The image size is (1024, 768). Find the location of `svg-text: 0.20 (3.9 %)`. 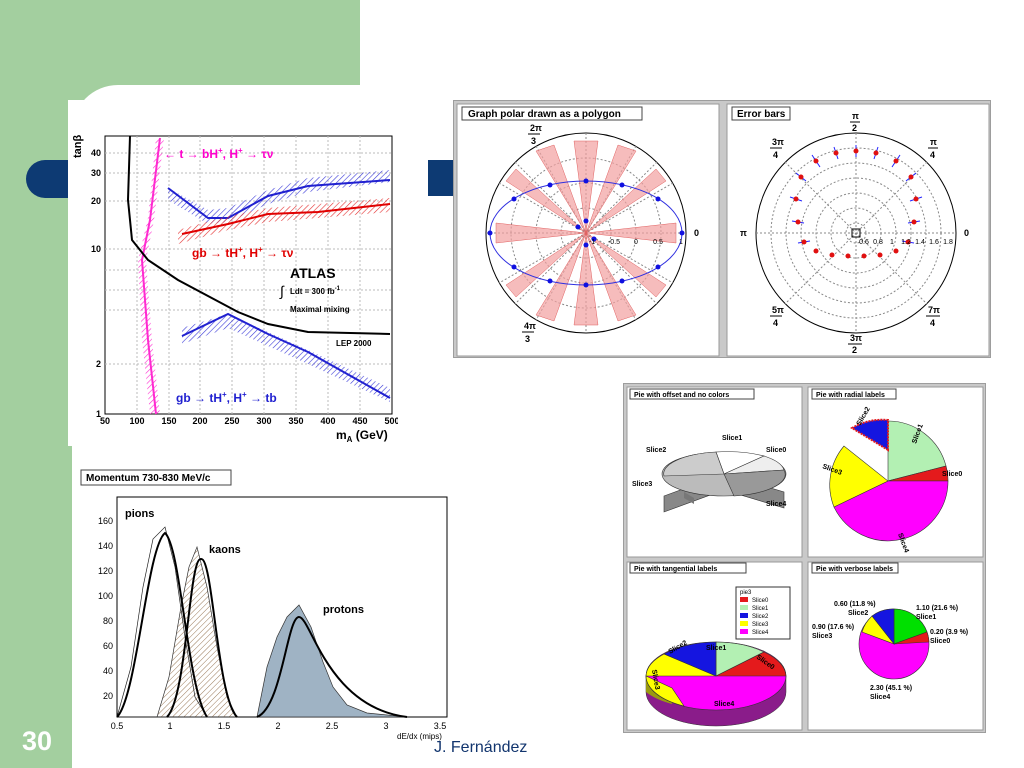

svg-text: 0.20 (3.9 %) is located at coordinates (949, 632).